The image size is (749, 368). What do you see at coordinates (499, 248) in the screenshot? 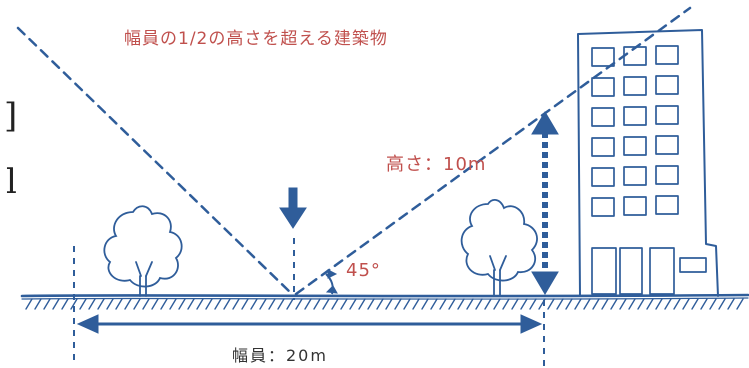
I see `right-tree` at bounding box center [499, 248].